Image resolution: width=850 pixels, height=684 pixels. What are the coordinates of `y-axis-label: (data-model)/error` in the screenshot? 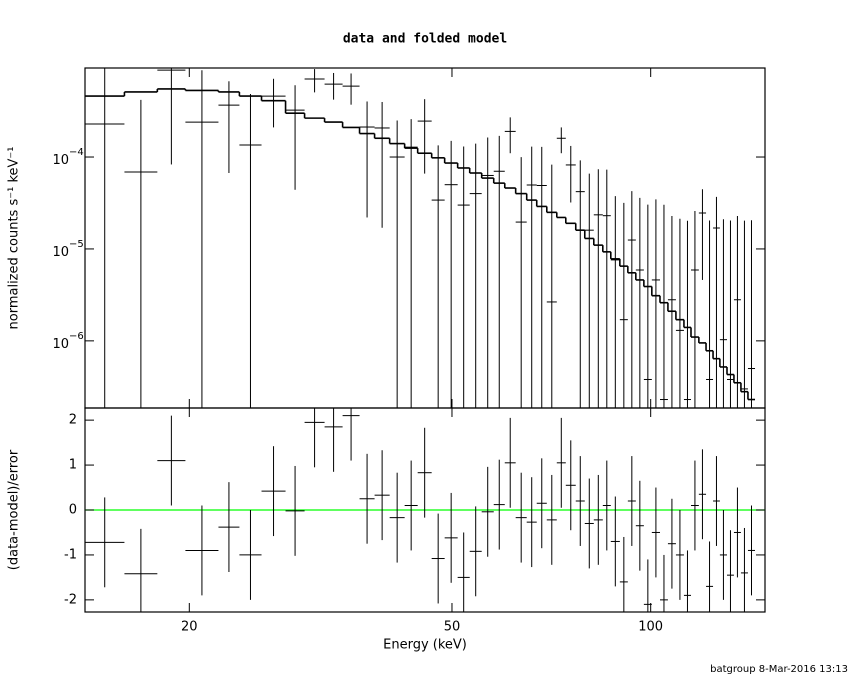 It's located at (14, 509).